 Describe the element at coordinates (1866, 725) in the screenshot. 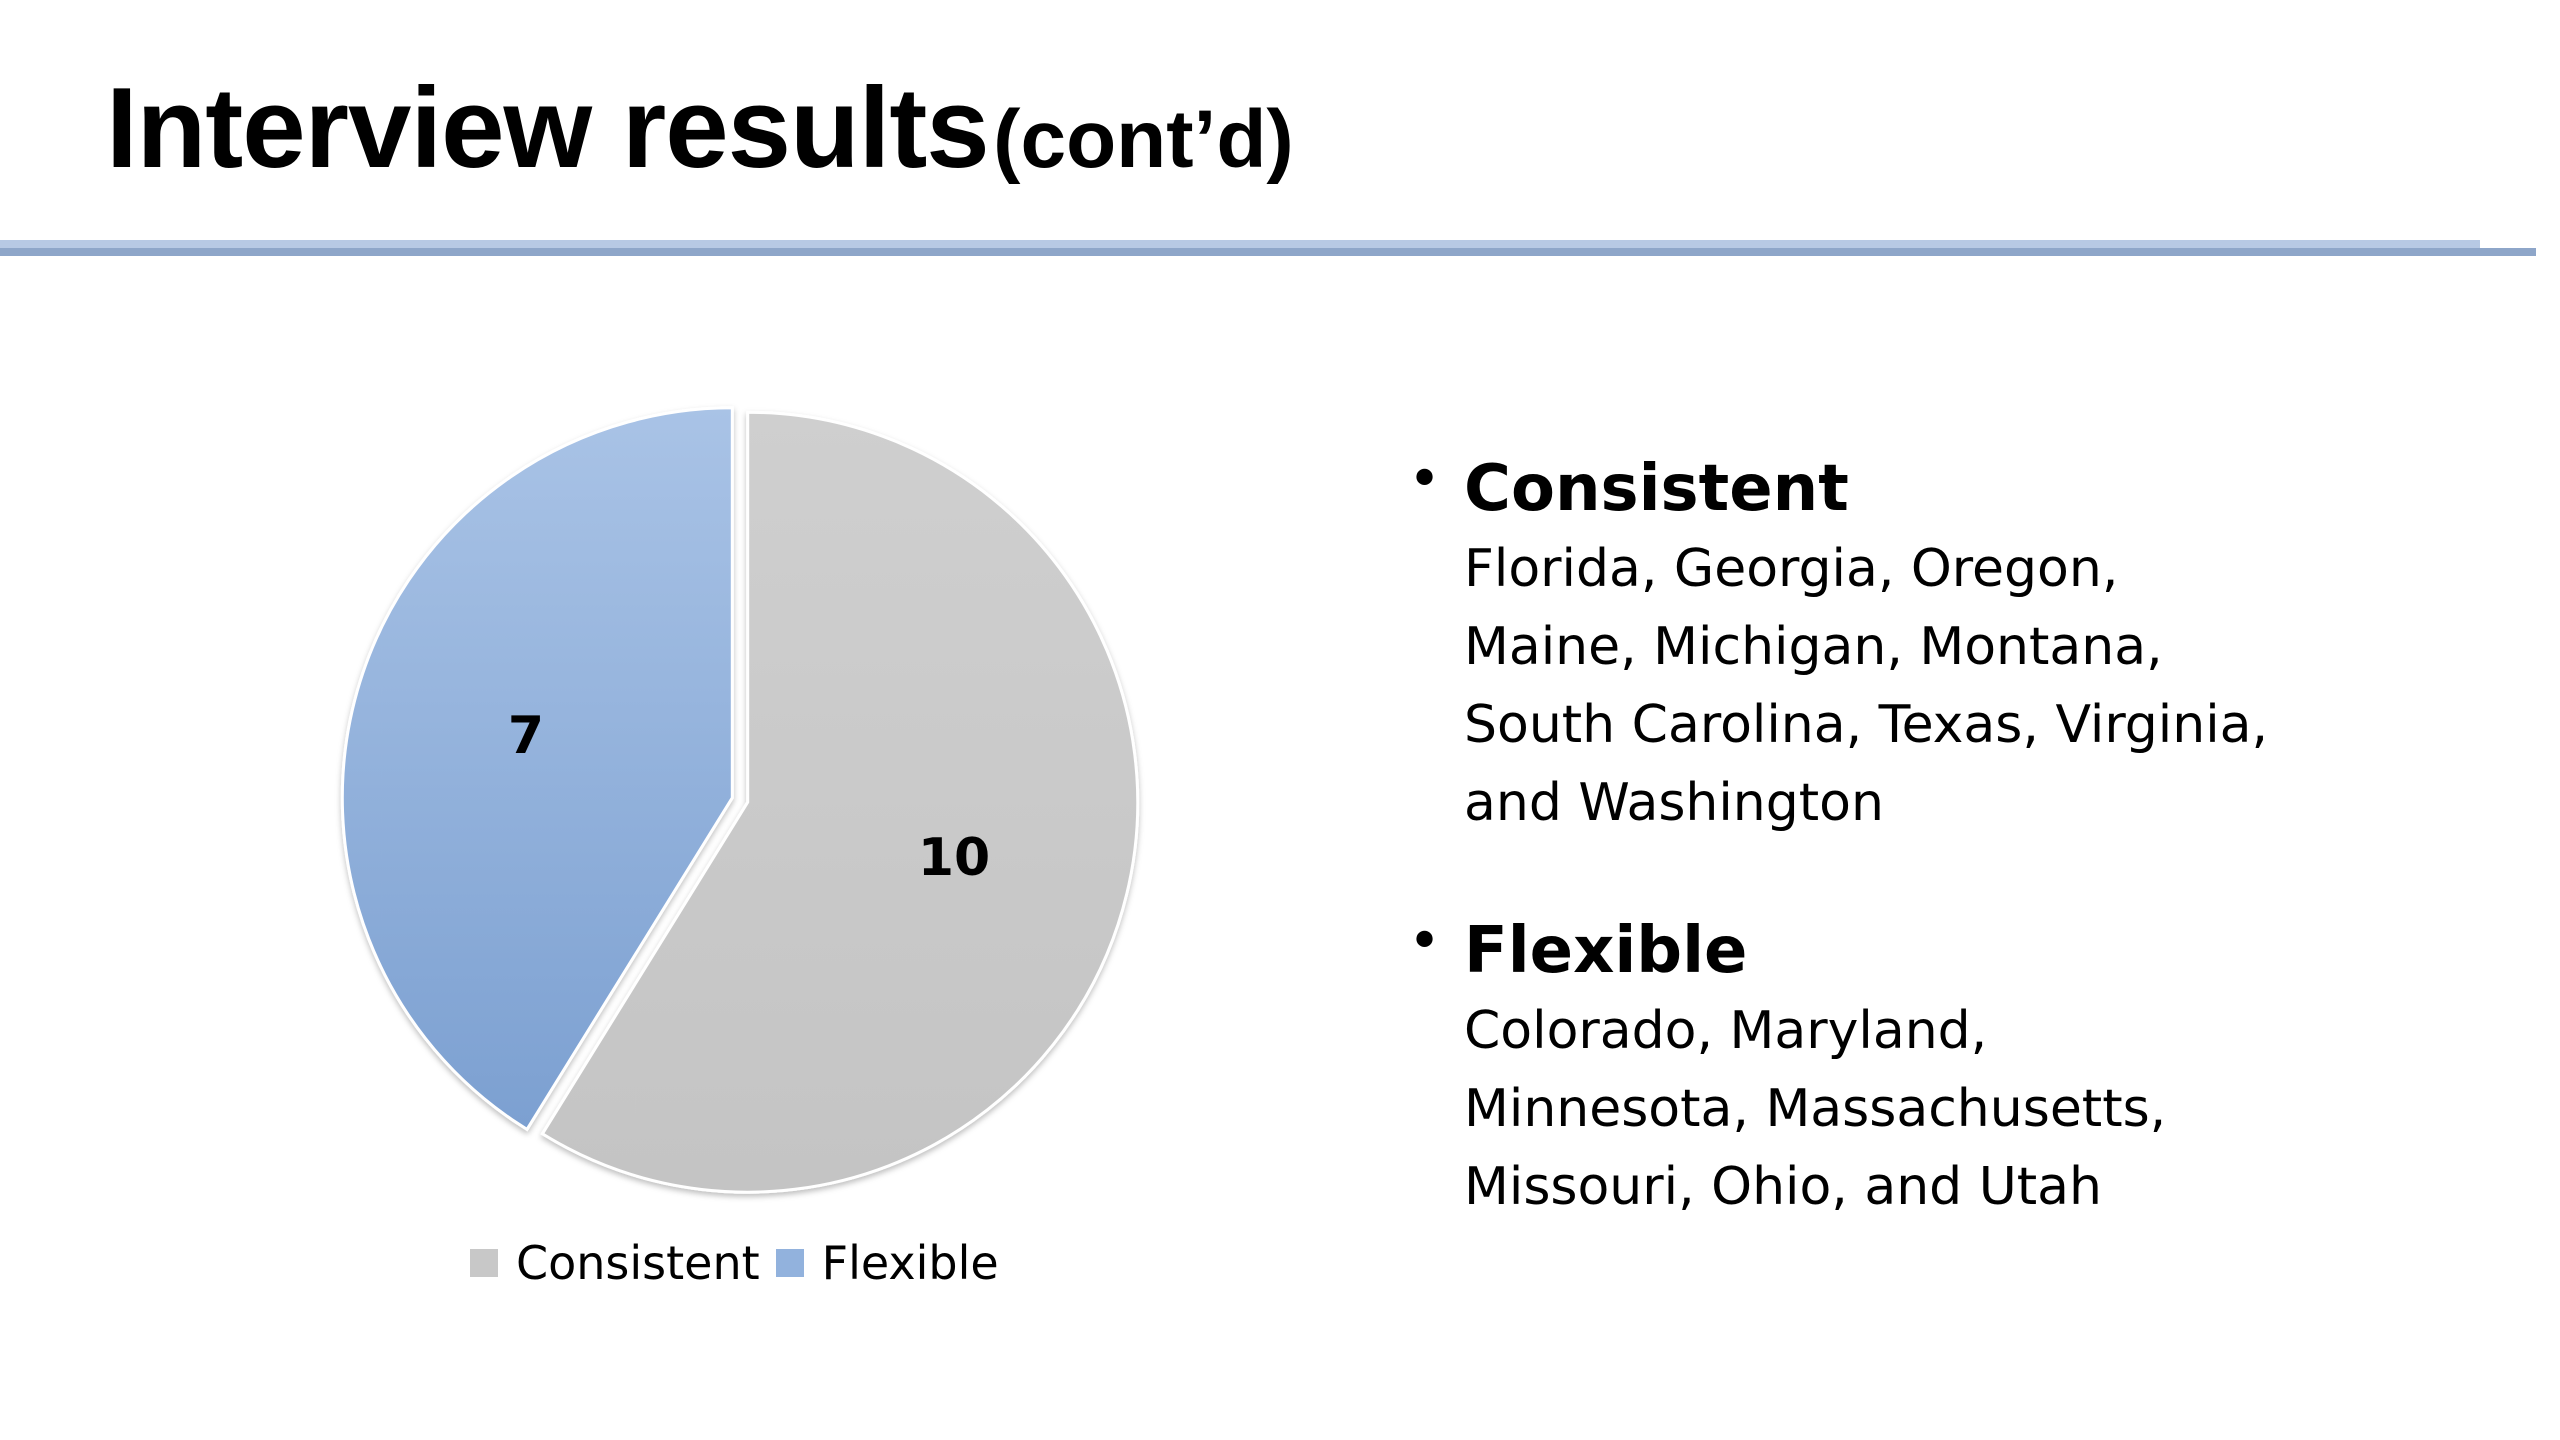

I see `bullet-text-line: South Carolina, Texas, Virginia,` at that location.